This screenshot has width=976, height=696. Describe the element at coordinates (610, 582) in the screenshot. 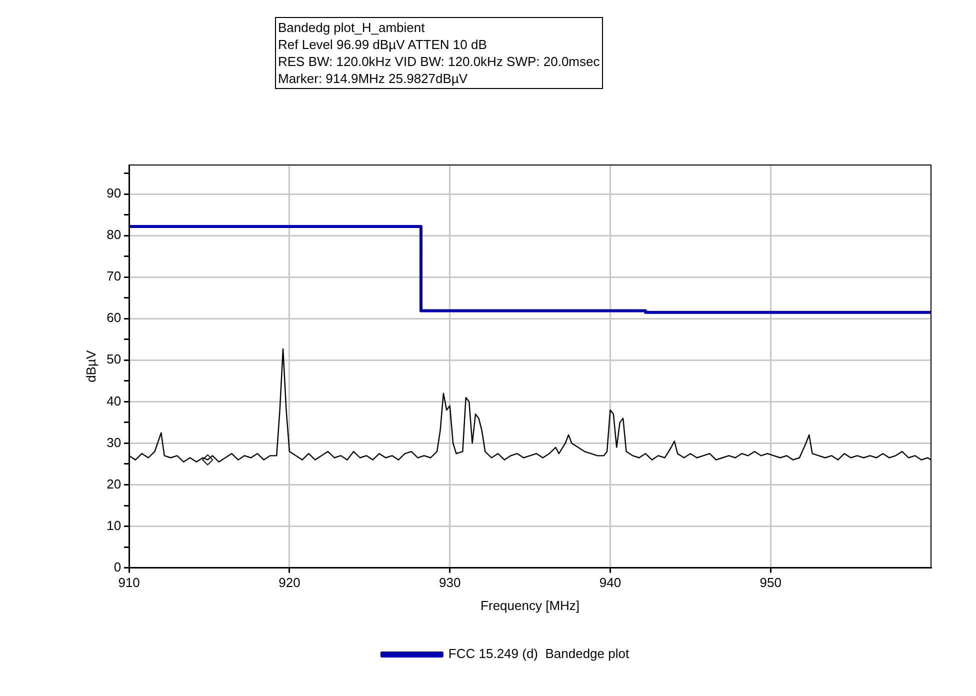

I see `x-tick-label: 940` at that location.